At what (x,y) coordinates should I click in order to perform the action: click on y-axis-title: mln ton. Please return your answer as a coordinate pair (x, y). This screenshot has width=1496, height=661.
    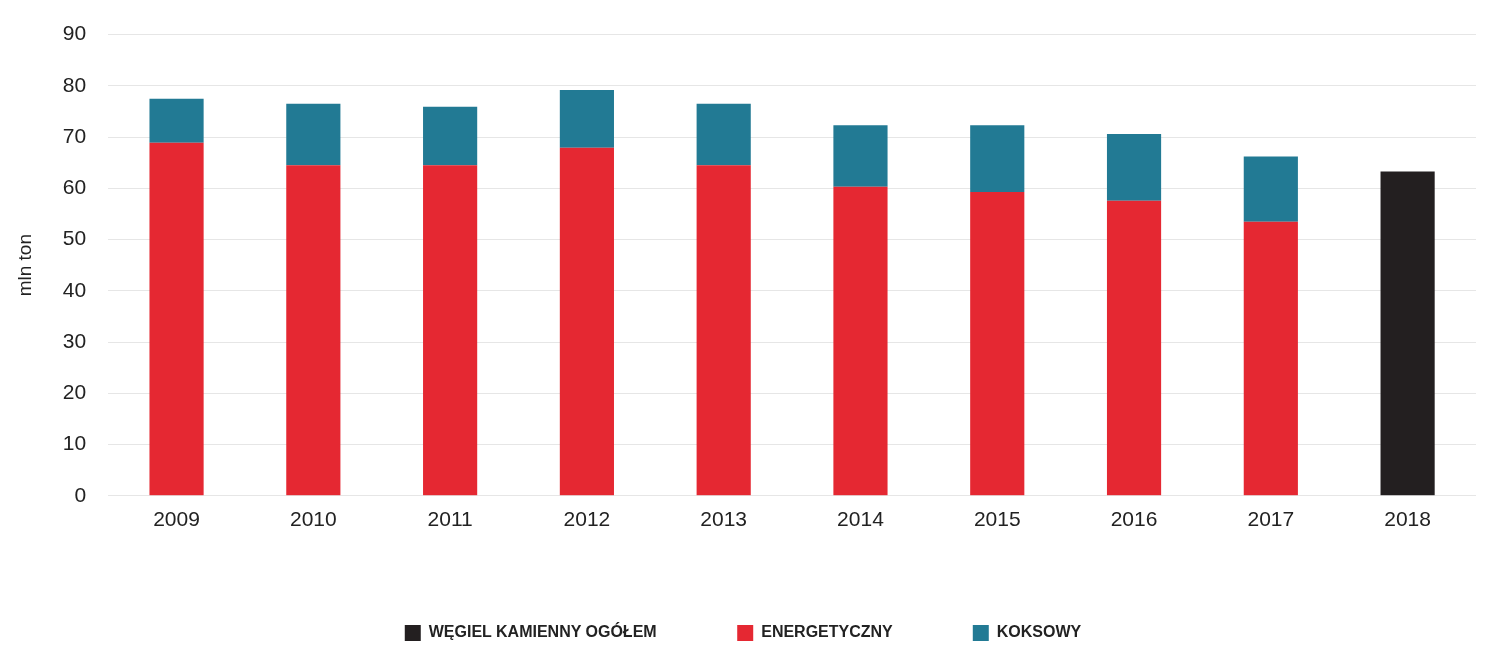
    Looking at the image, I should click on (24, 265).